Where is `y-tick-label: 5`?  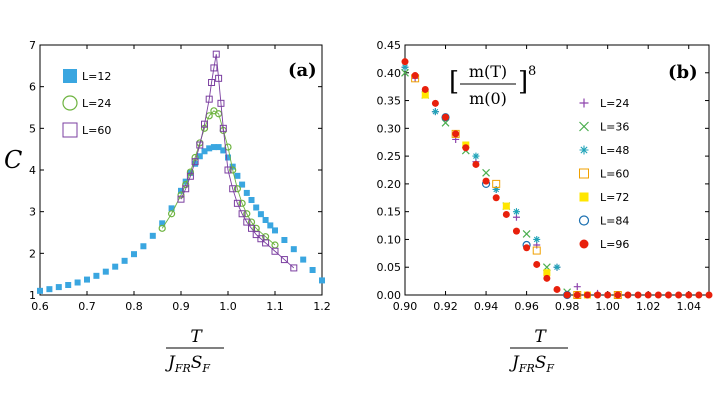 y-tick-label: 5 is located at coordinates (32, 128).